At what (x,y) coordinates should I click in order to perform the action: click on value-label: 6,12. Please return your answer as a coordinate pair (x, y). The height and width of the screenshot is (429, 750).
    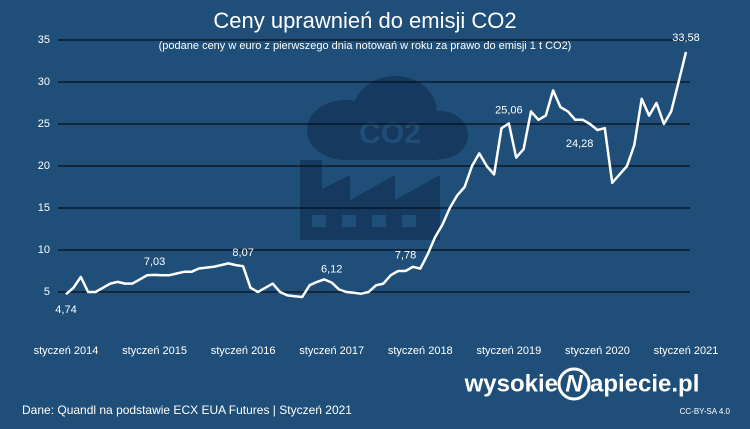
    Looking at the image, I should click on (331, 269).